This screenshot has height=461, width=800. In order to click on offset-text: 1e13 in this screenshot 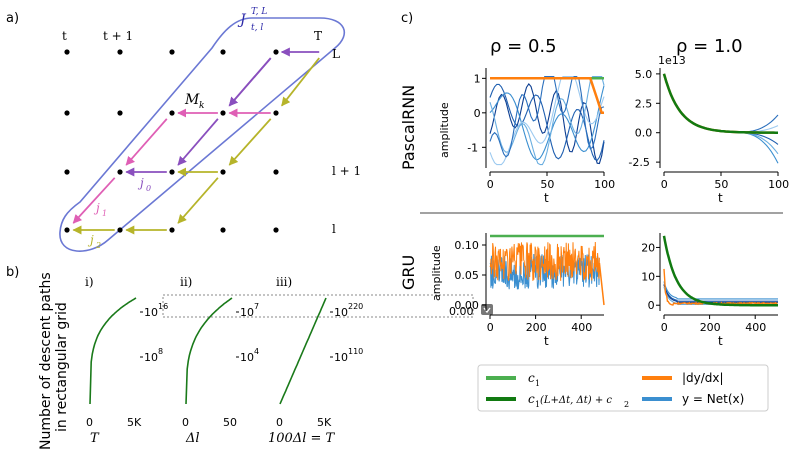, I will do `click(672, 60)`.